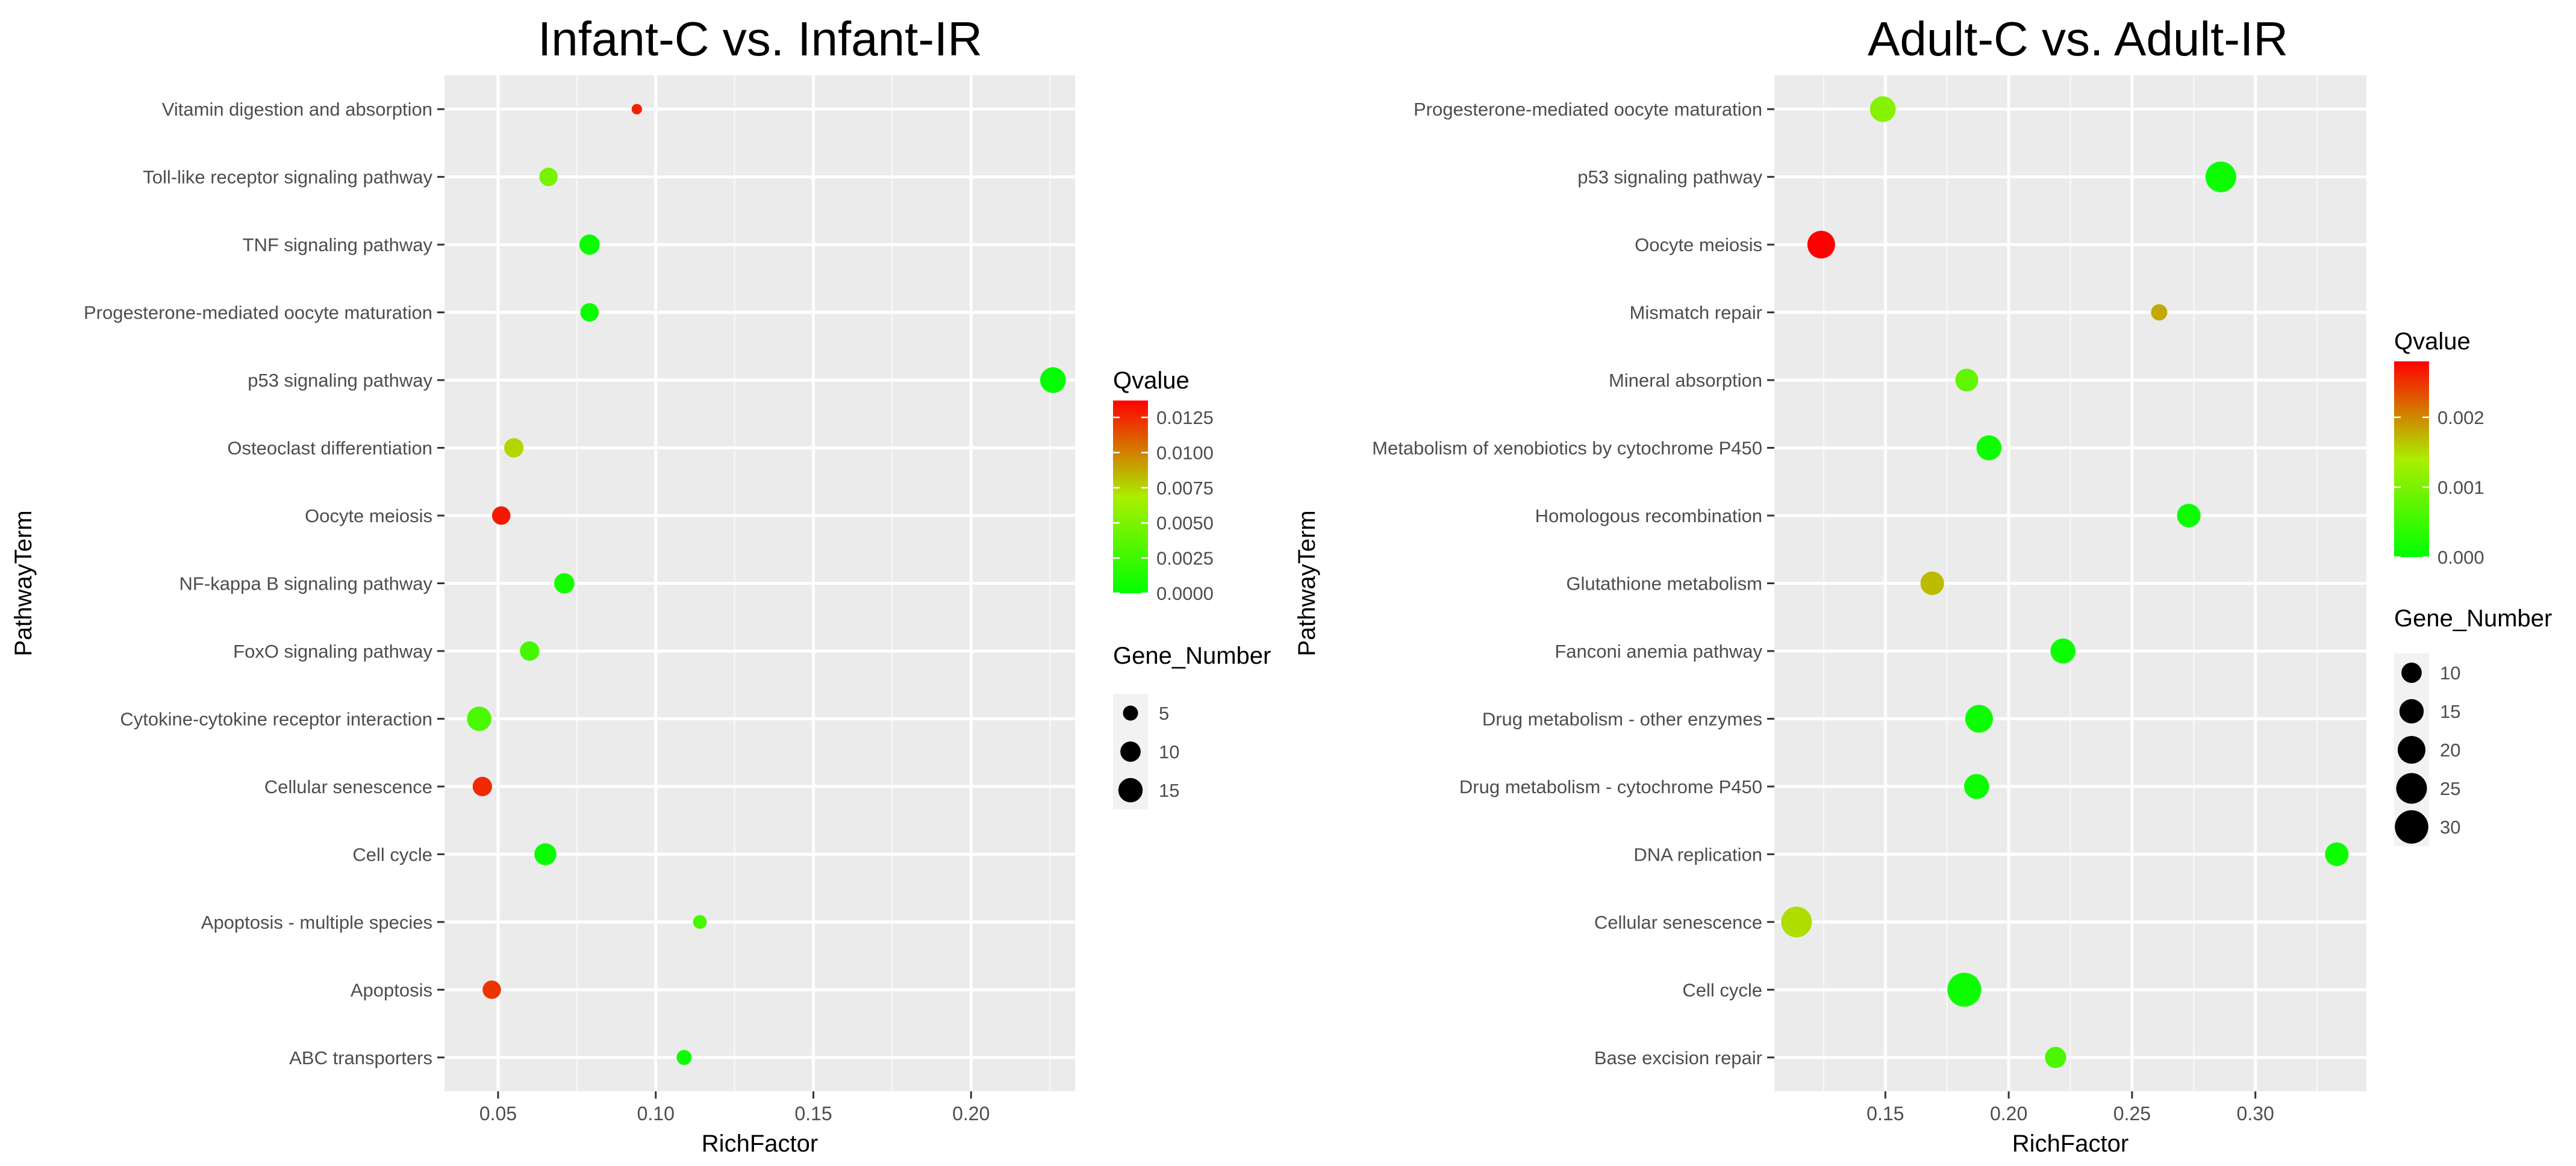 The width and height of the screenshot is (2576, 1166). Describe the element at coordinates (2450, 788) in the screenshot. I see `size-legend-label: 25` at that location.